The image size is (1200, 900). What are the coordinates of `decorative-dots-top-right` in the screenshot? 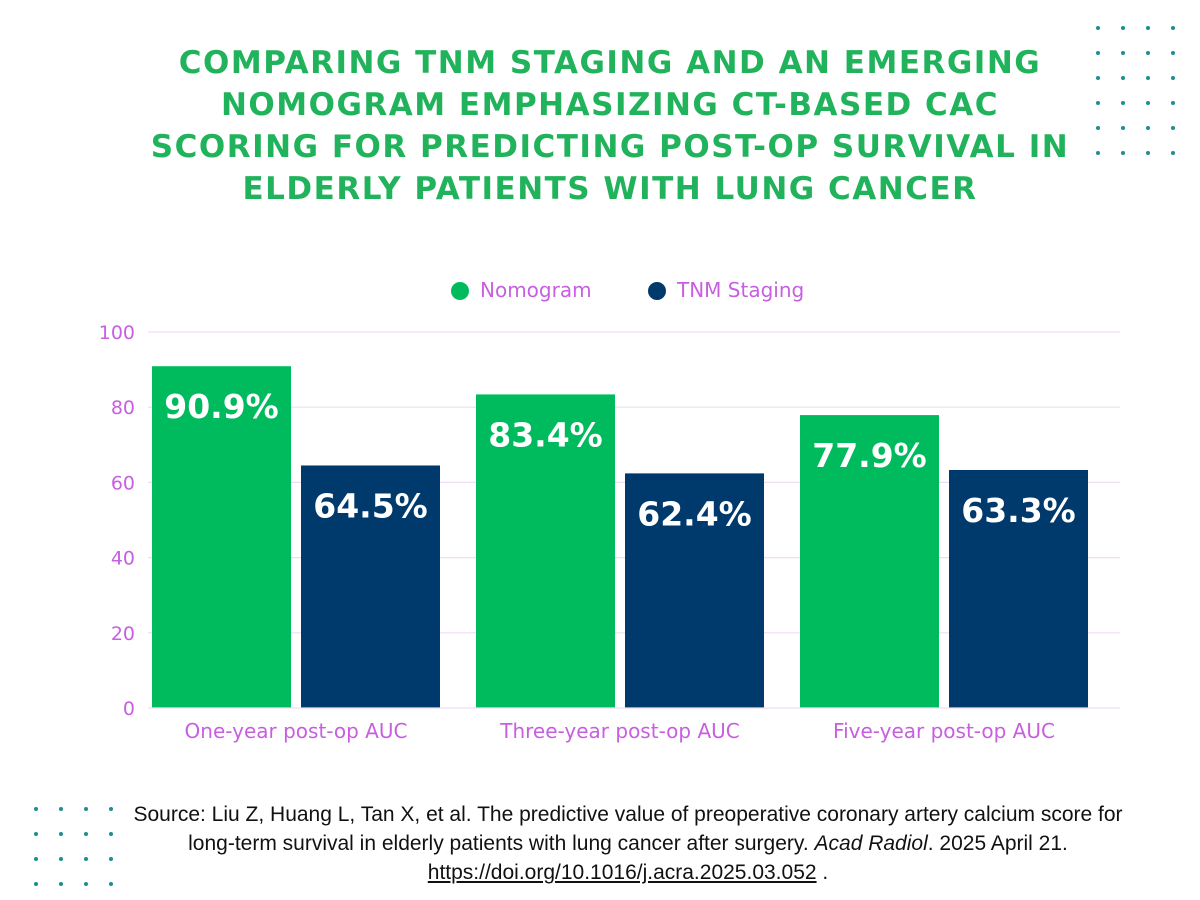 It's located at (1135, 90).